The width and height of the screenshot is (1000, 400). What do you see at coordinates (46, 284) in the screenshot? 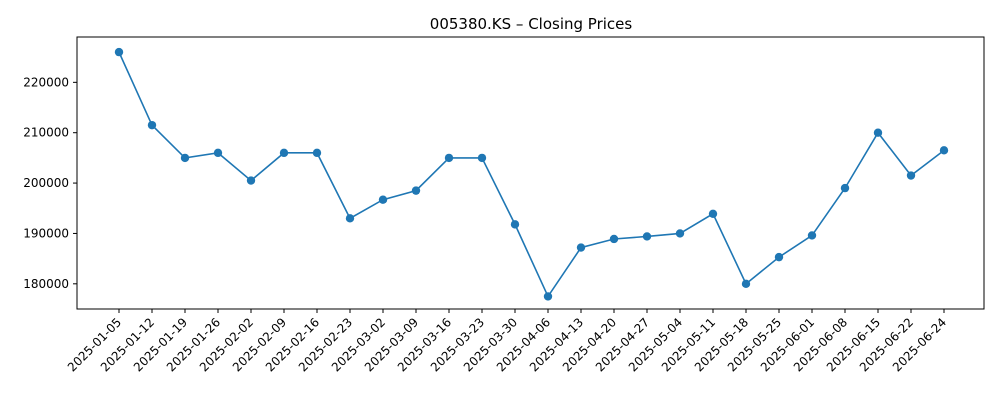
I see `y-tick-label: 180000` at bounding box center [46, 284].